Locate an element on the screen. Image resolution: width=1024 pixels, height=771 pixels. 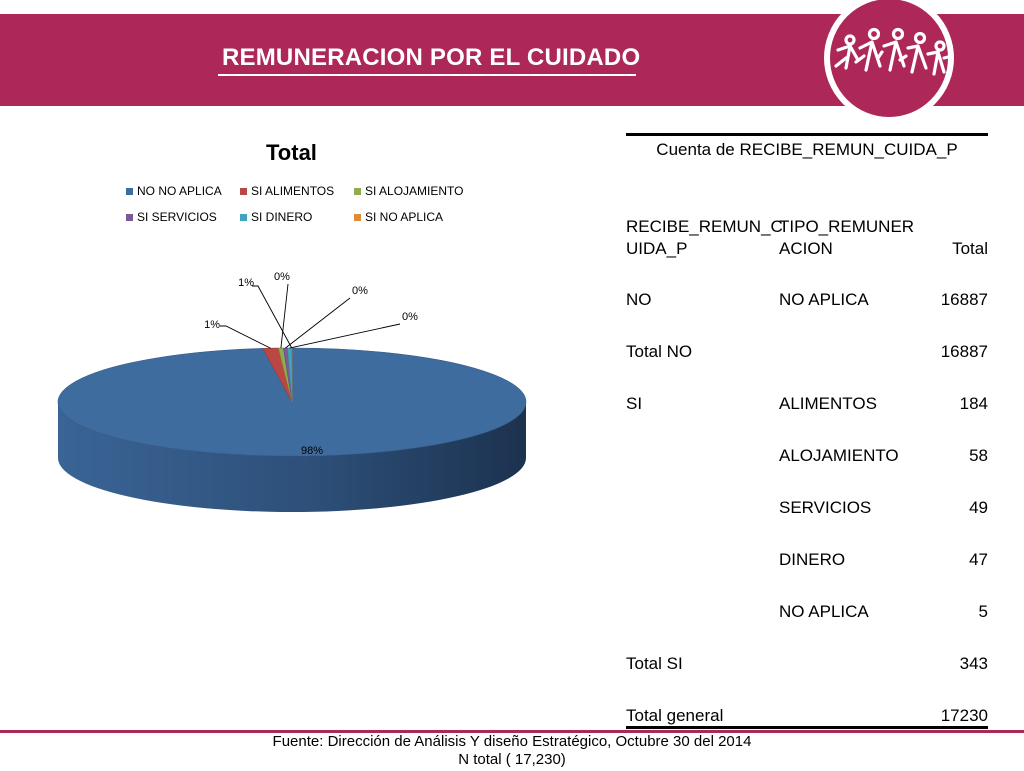
table-cell-c2: ALIMENTOS is located at coordinates (828, 404).